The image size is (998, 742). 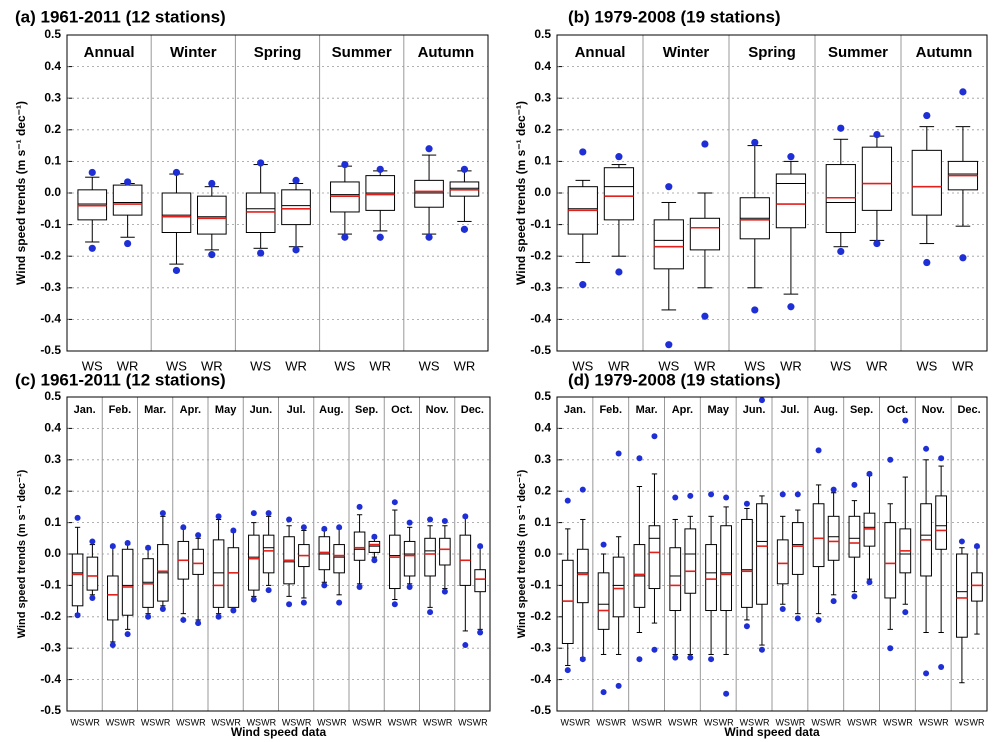 I want to click on y-tick-label: 0.1, so click(x=542, y=522).